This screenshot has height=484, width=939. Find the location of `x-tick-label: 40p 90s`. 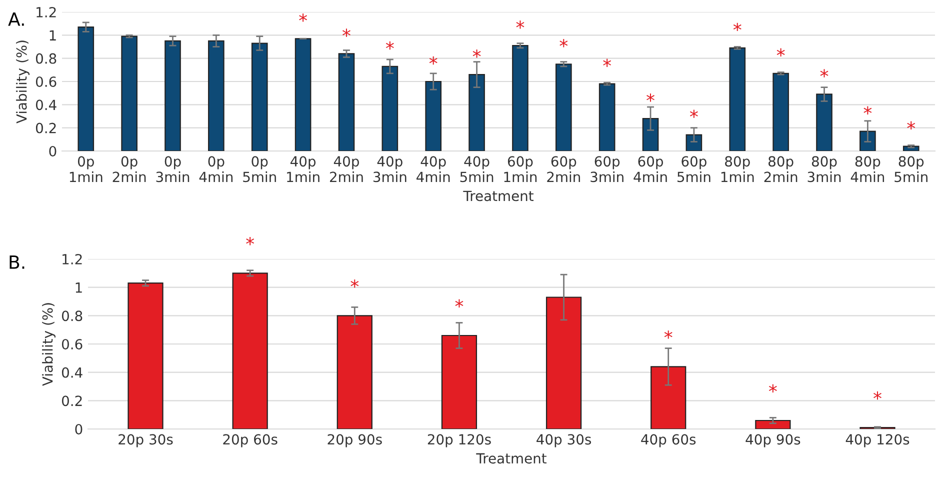

x-tick-label: 40p 90s is located at coordinates (773, 441).